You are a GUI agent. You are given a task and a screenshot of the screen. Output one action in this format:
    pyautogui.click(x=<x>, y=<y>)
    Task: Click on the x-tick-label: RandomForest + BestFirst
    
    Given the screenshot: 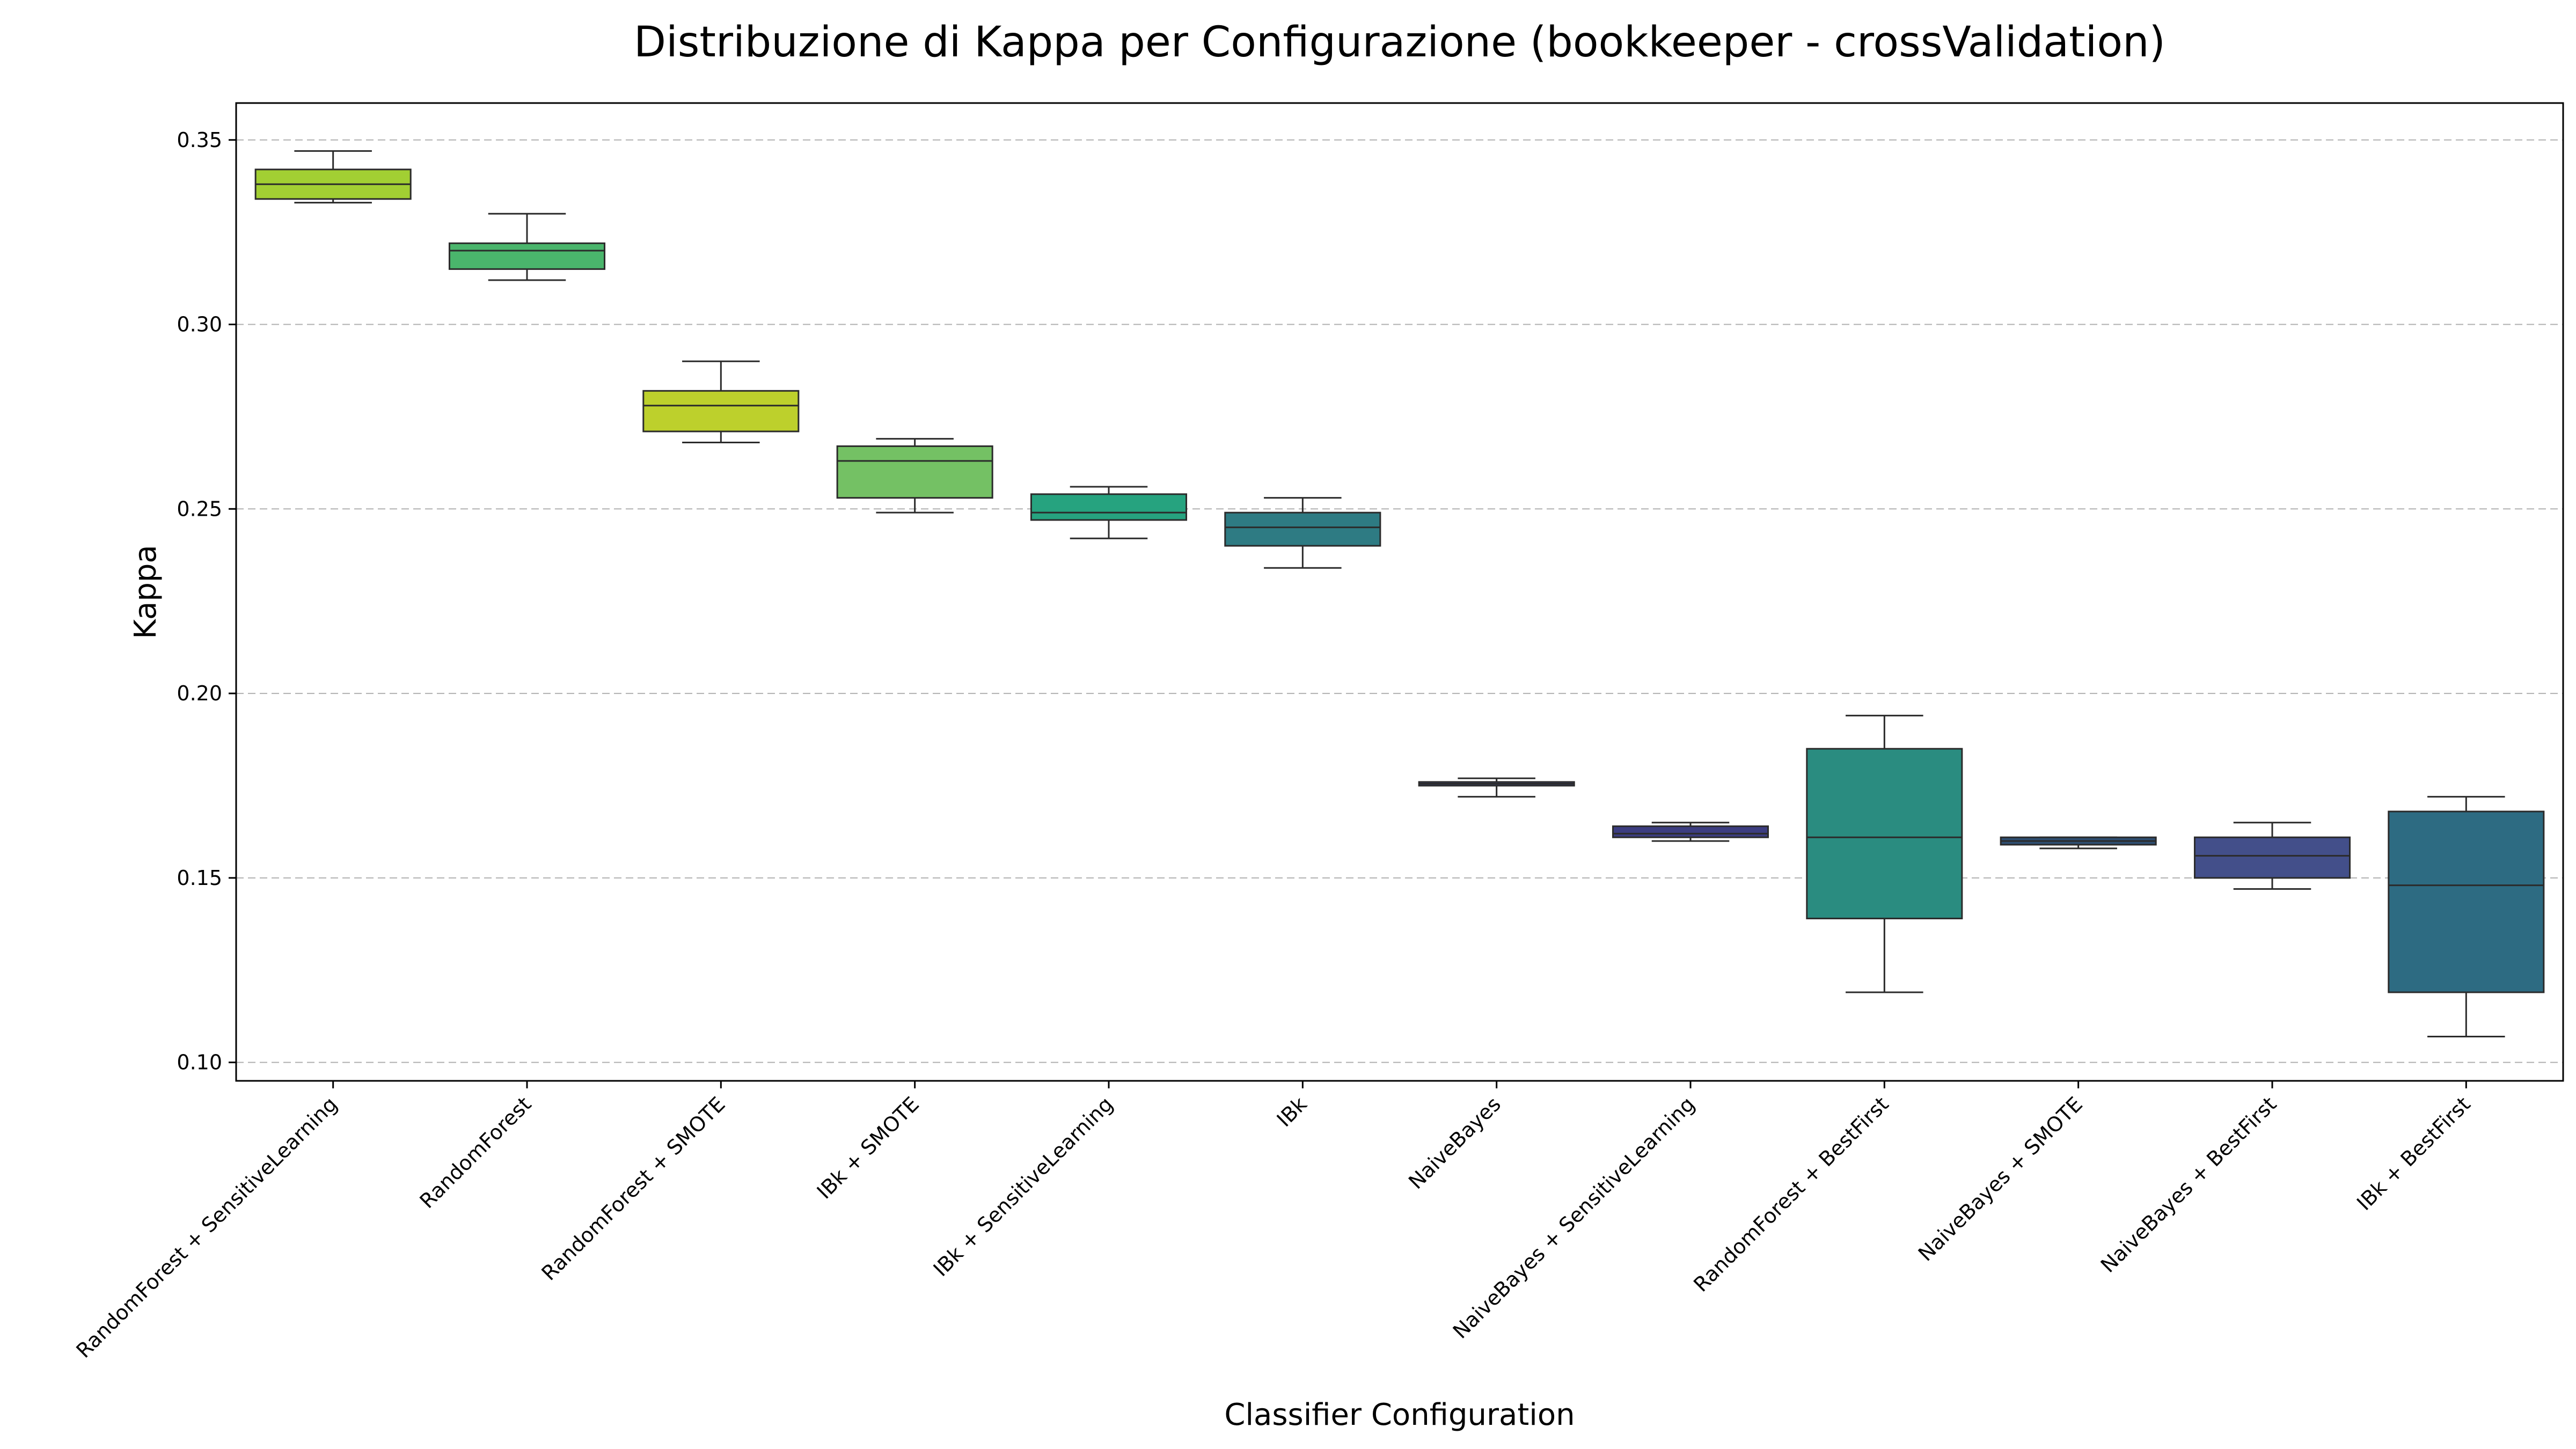 What is the action you would take?
    pyautogui.click(x=1791, y=1194)
    